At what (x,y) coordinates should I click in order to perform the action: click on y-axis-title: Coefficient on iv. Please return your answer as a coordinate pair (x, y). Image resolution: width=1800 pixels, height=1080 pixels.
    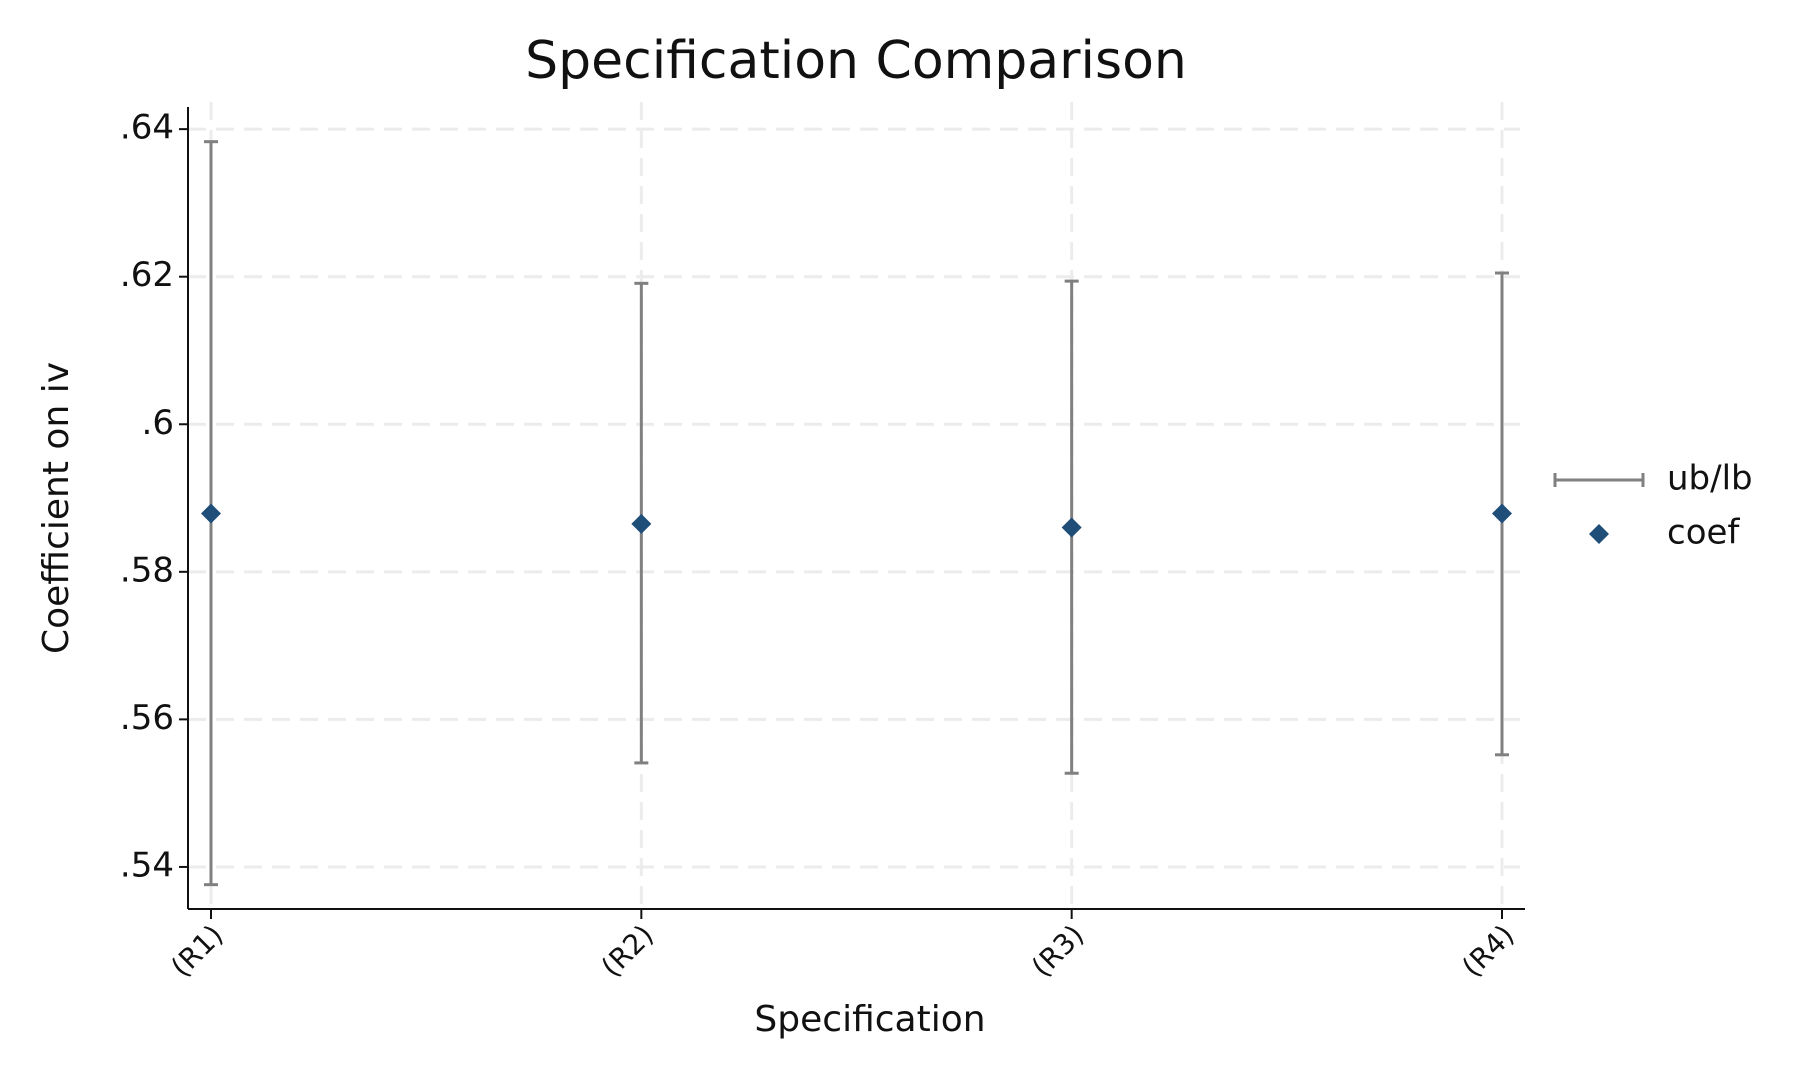
    Looking at the image, I should click on (56, 508).